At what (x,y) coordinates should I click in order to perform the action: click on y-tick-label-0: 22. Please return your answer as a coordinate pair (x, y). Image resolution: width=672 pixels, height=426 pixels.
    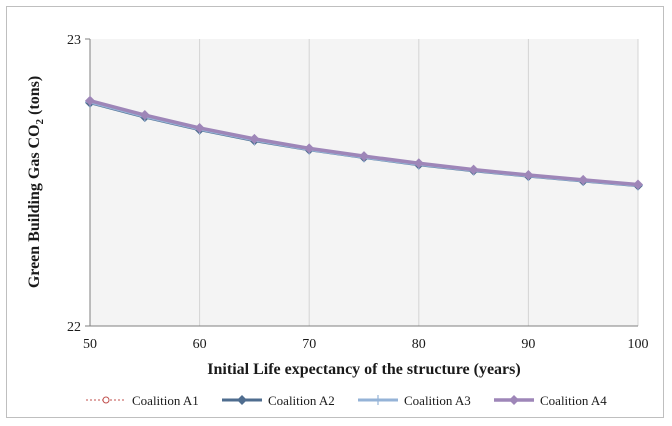
    Looking at the image, I should click on (74, 327).